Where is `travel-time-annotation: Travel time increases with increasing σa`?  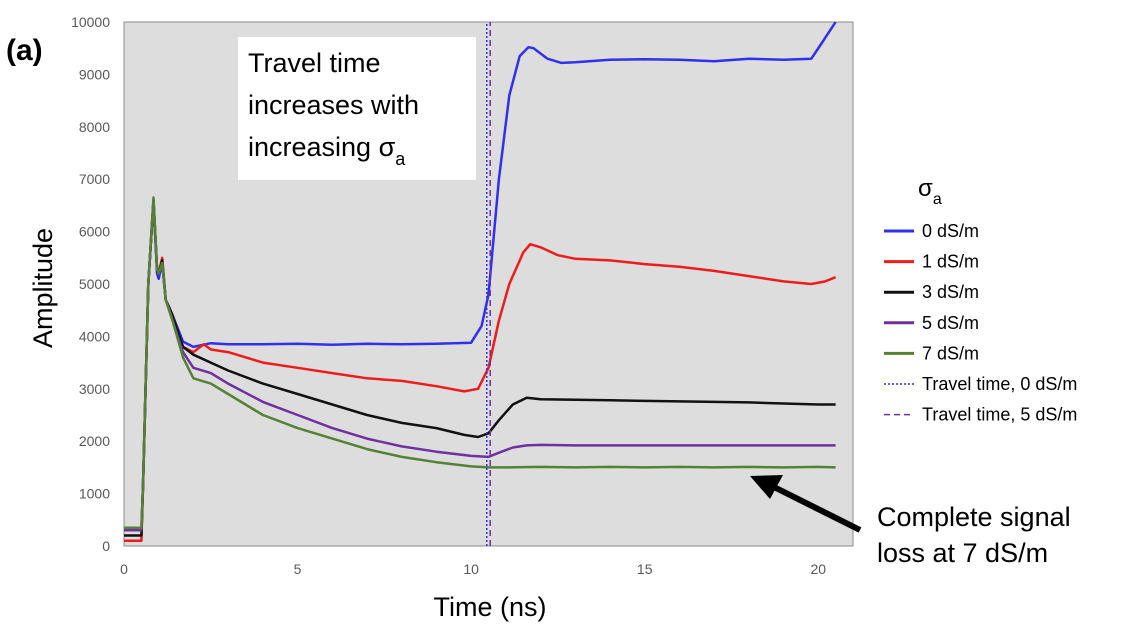
travel-time-annotation: Travel time increases with increasing σa is located at coordinates (357, 108).